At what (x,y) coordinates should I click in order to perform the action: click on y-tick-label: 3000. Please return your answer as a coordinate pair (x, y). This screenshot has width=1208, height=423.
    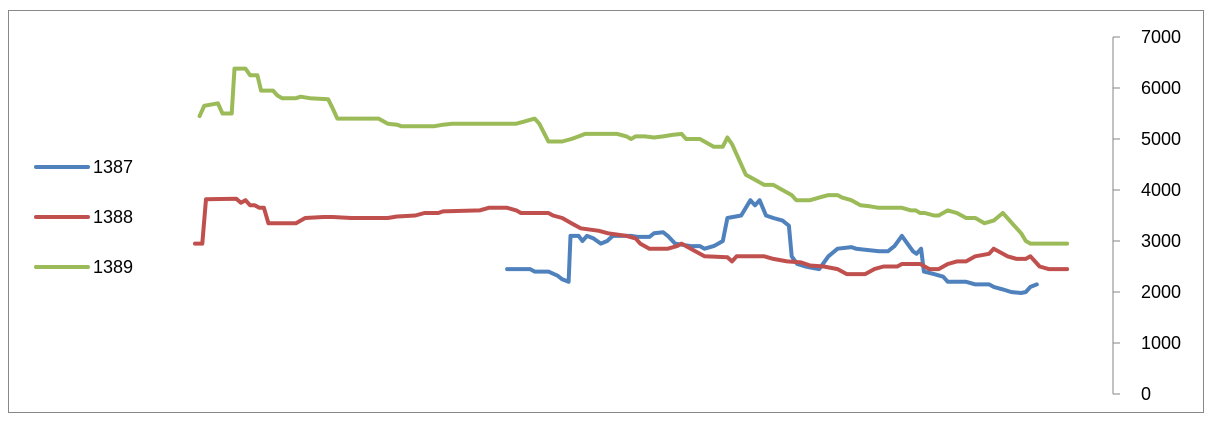
    Looking at the image, I should click on (1161, 241).